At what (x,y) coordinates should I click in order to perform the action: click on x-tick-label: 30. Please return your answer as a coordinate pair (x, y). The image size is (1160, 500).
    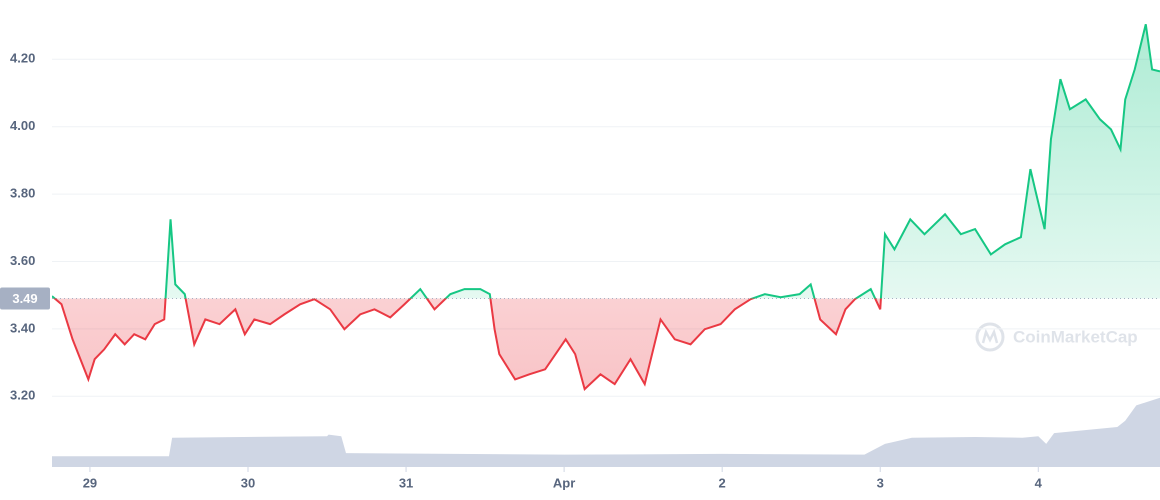
    Looking at the image, I should click on (248, 482).